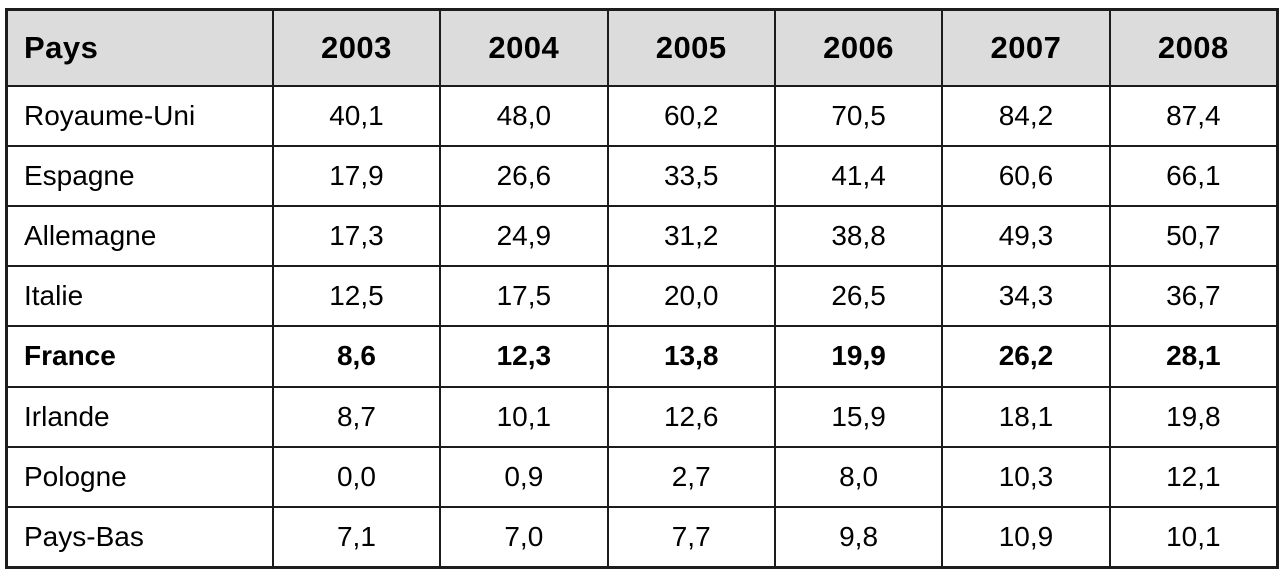 The image size is (1284, 576). What do you see at coordinates (1193, 116) in the screenshot?
I see `value-cell: 87,4` at bounding box center [1193, 116].